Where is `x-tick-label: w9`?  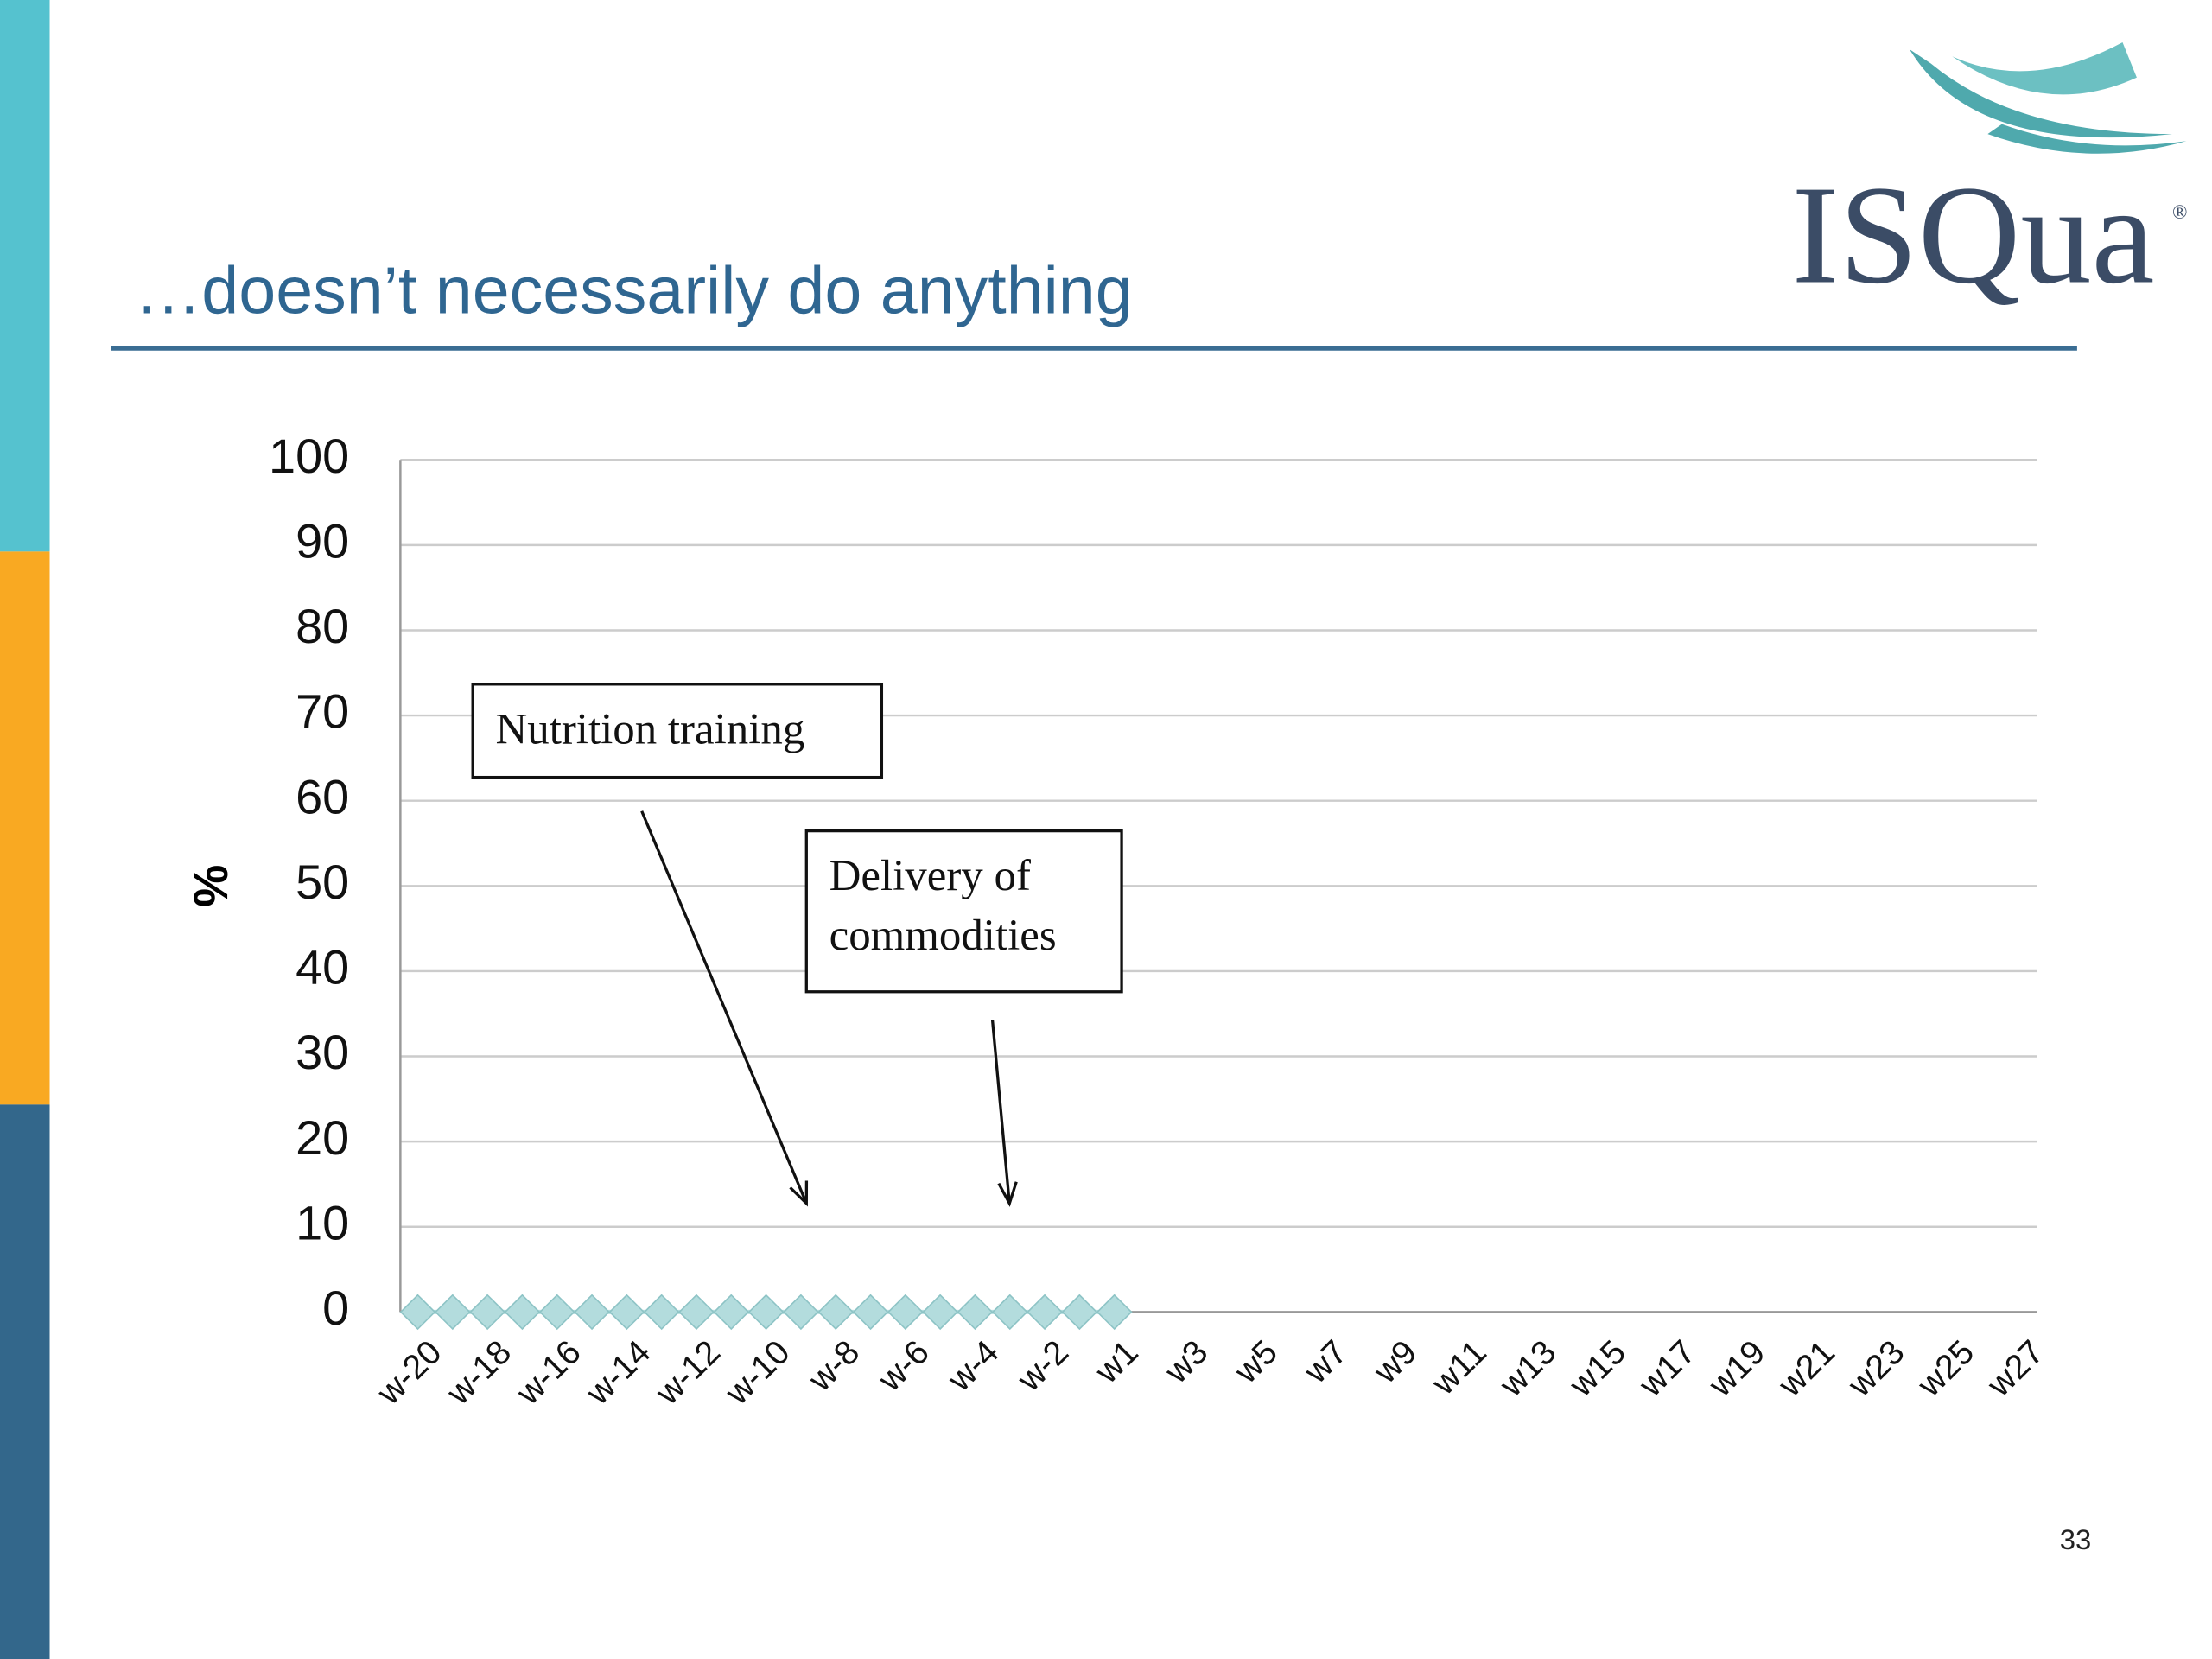
x-tick-label: w9 is located at coordinates (1395, 1362).